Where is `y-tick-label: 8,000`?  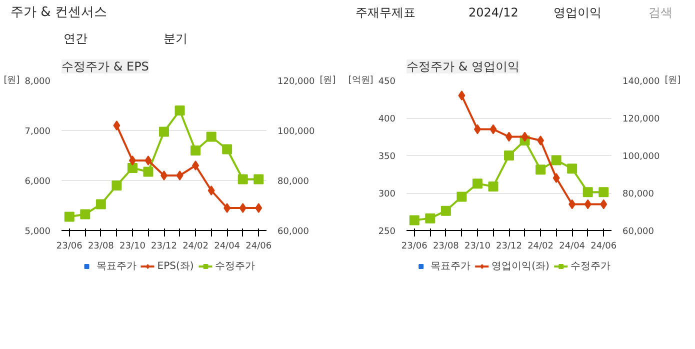 y-tick-label: 8,000 is located at coordinates (37, 82).